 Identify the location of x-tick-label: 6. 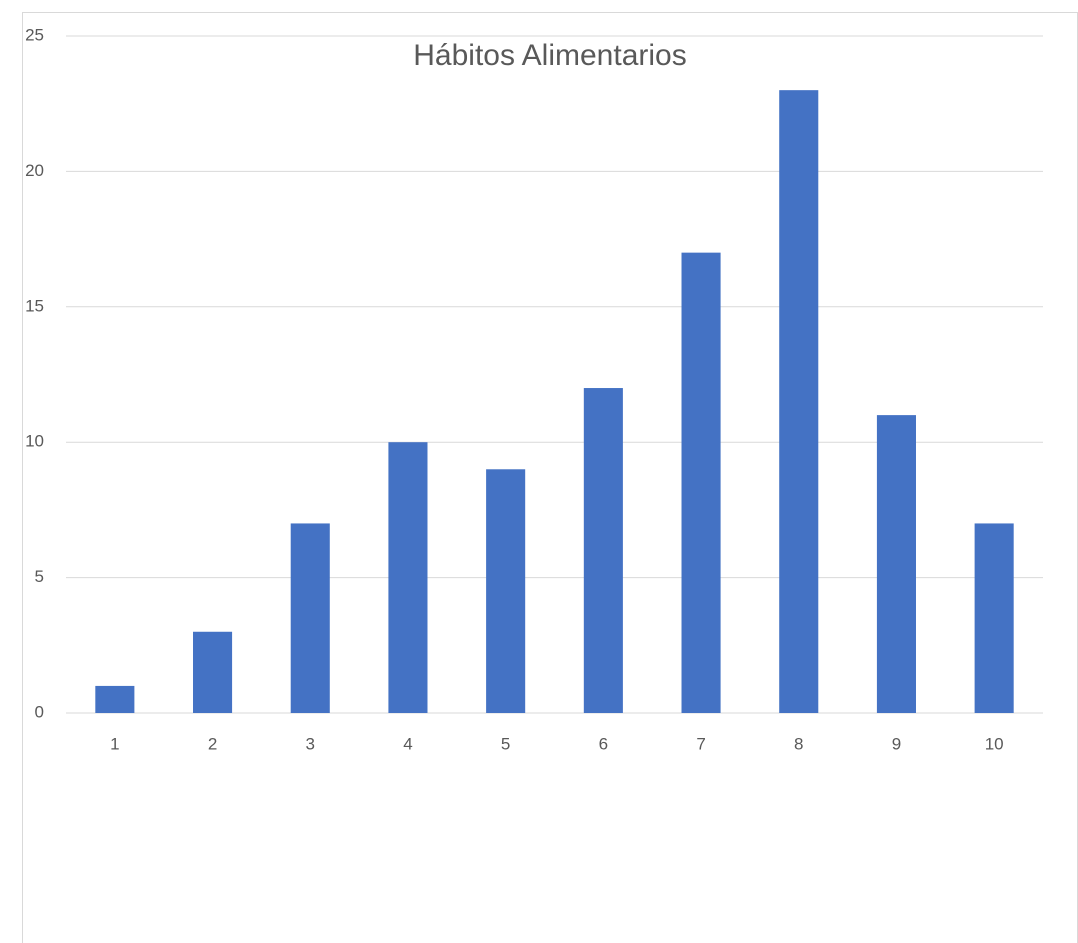
(603, 743).